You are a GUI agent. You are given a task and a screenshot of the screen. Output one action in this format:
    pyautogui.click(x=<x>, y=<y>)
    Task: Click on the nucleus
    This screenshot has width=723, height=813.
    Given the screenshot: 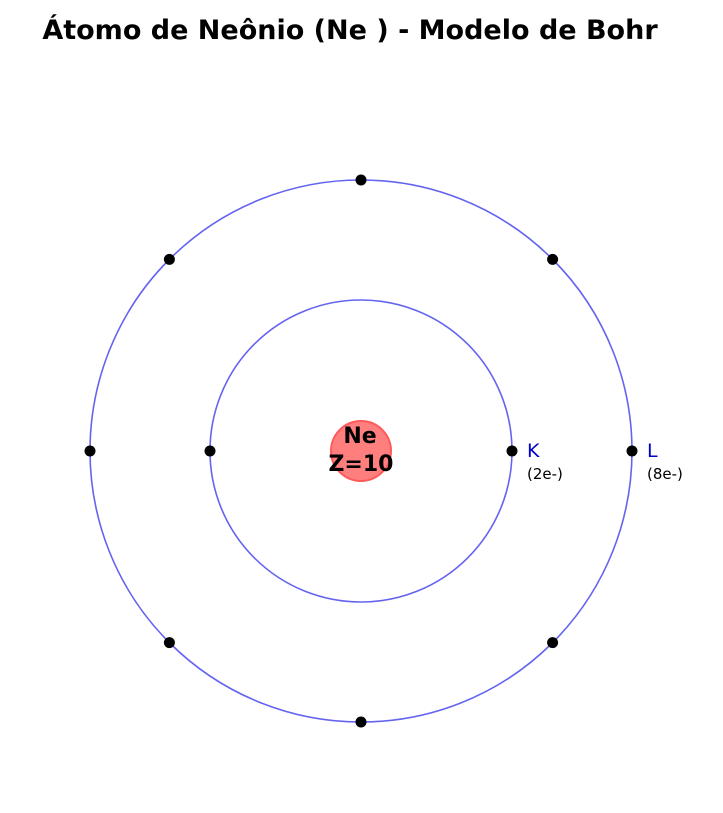 What is the action you would take?
    pyautogui.click(x=361, y=451)
    